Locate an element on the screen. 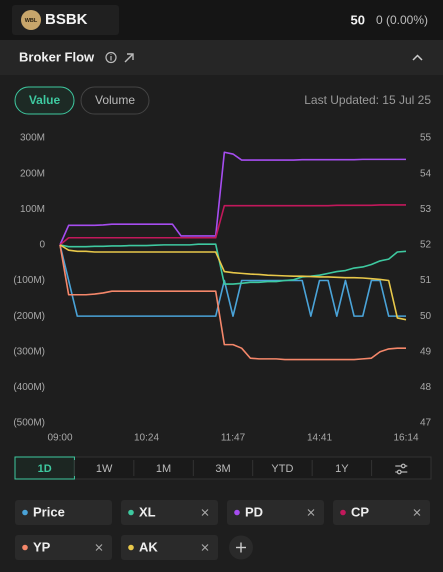 The width and height of the screenshot is (443, 572). settings-icon is located at coordinates (401, 469).